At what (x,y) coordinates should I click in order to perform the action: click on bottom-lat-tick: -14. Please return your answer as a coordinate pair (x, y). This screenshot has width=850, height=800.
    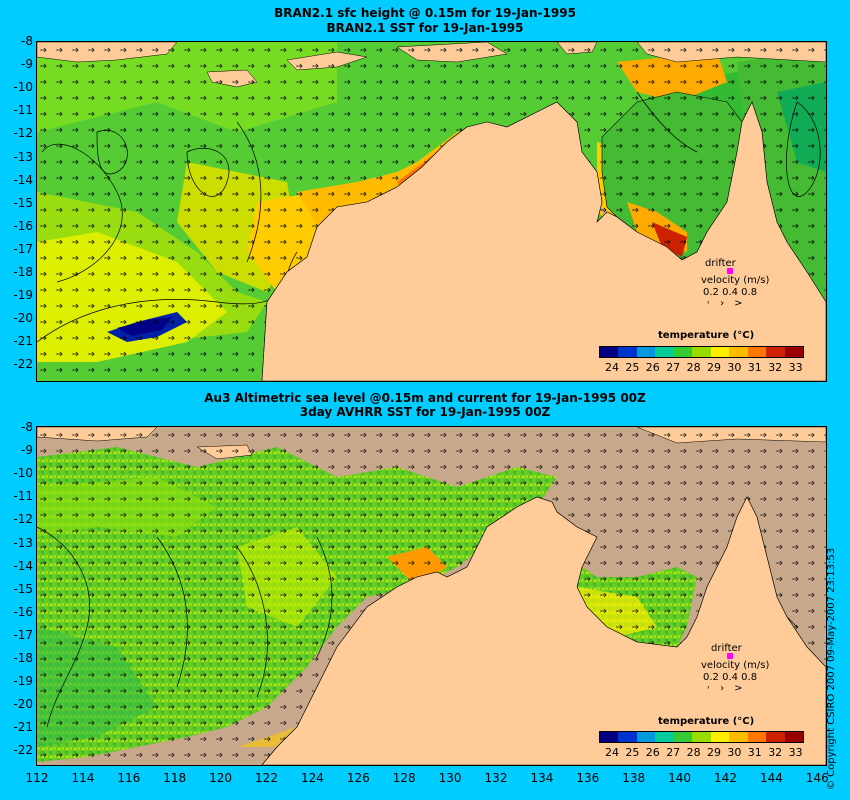
    Looking at the image, I should click on (23, 565).